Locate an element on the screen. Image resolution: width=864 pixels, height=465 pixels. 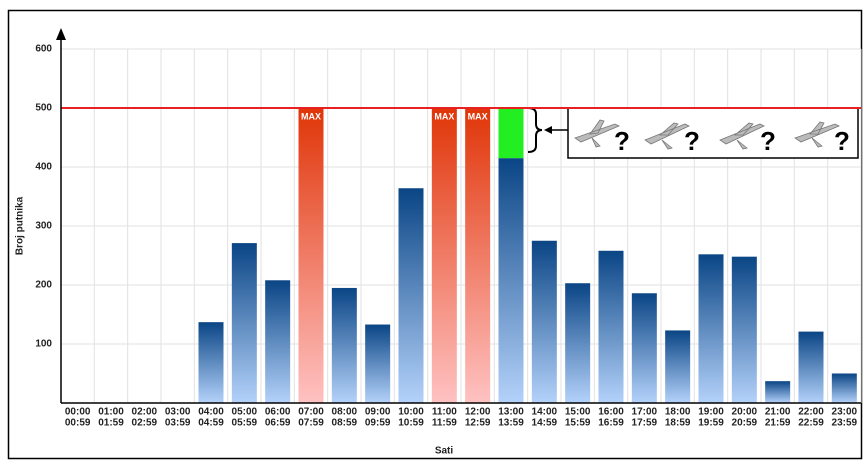
x-tick-label: 22:59 is located at coordinates (811, 423).